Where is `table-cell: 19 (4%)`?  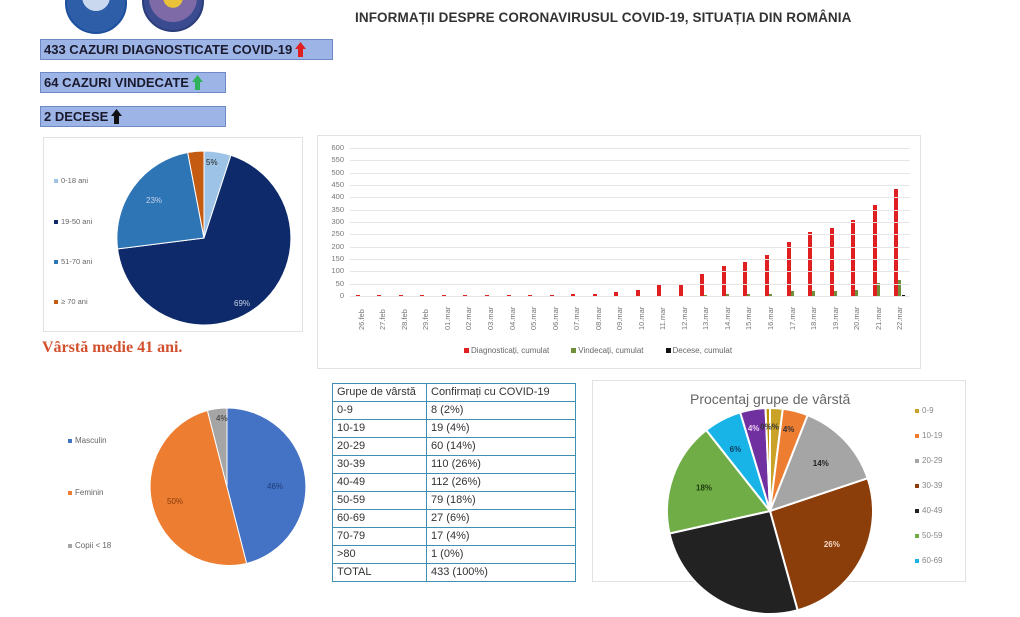 table-cell: 19 (4%) is located at coordinates (501, 428).